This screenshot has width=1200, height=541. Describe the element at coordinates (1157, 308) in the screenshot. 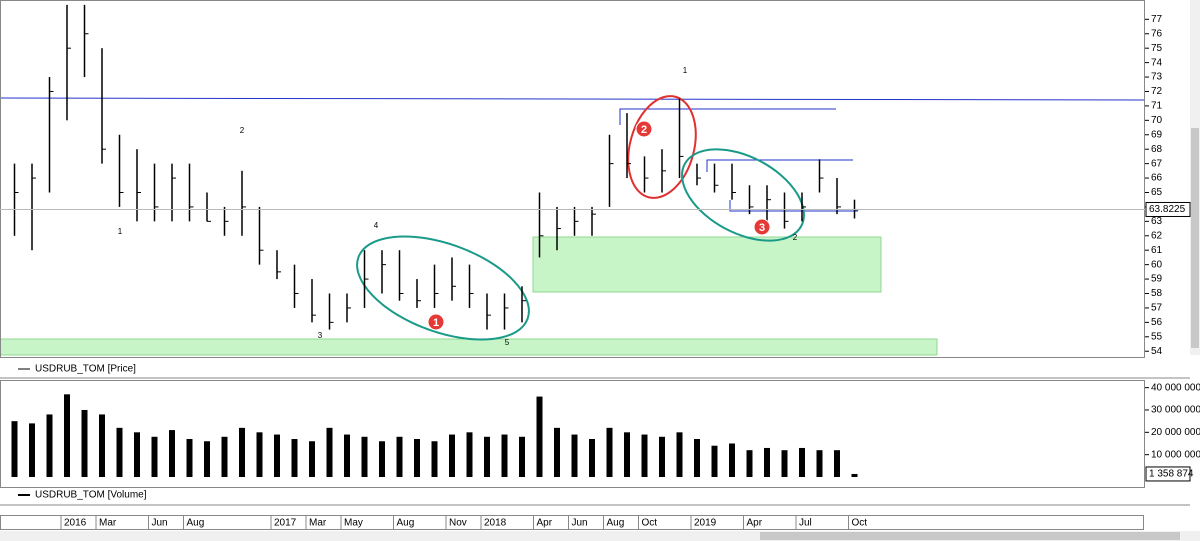

I see `y-tick-label: 57` at that location.